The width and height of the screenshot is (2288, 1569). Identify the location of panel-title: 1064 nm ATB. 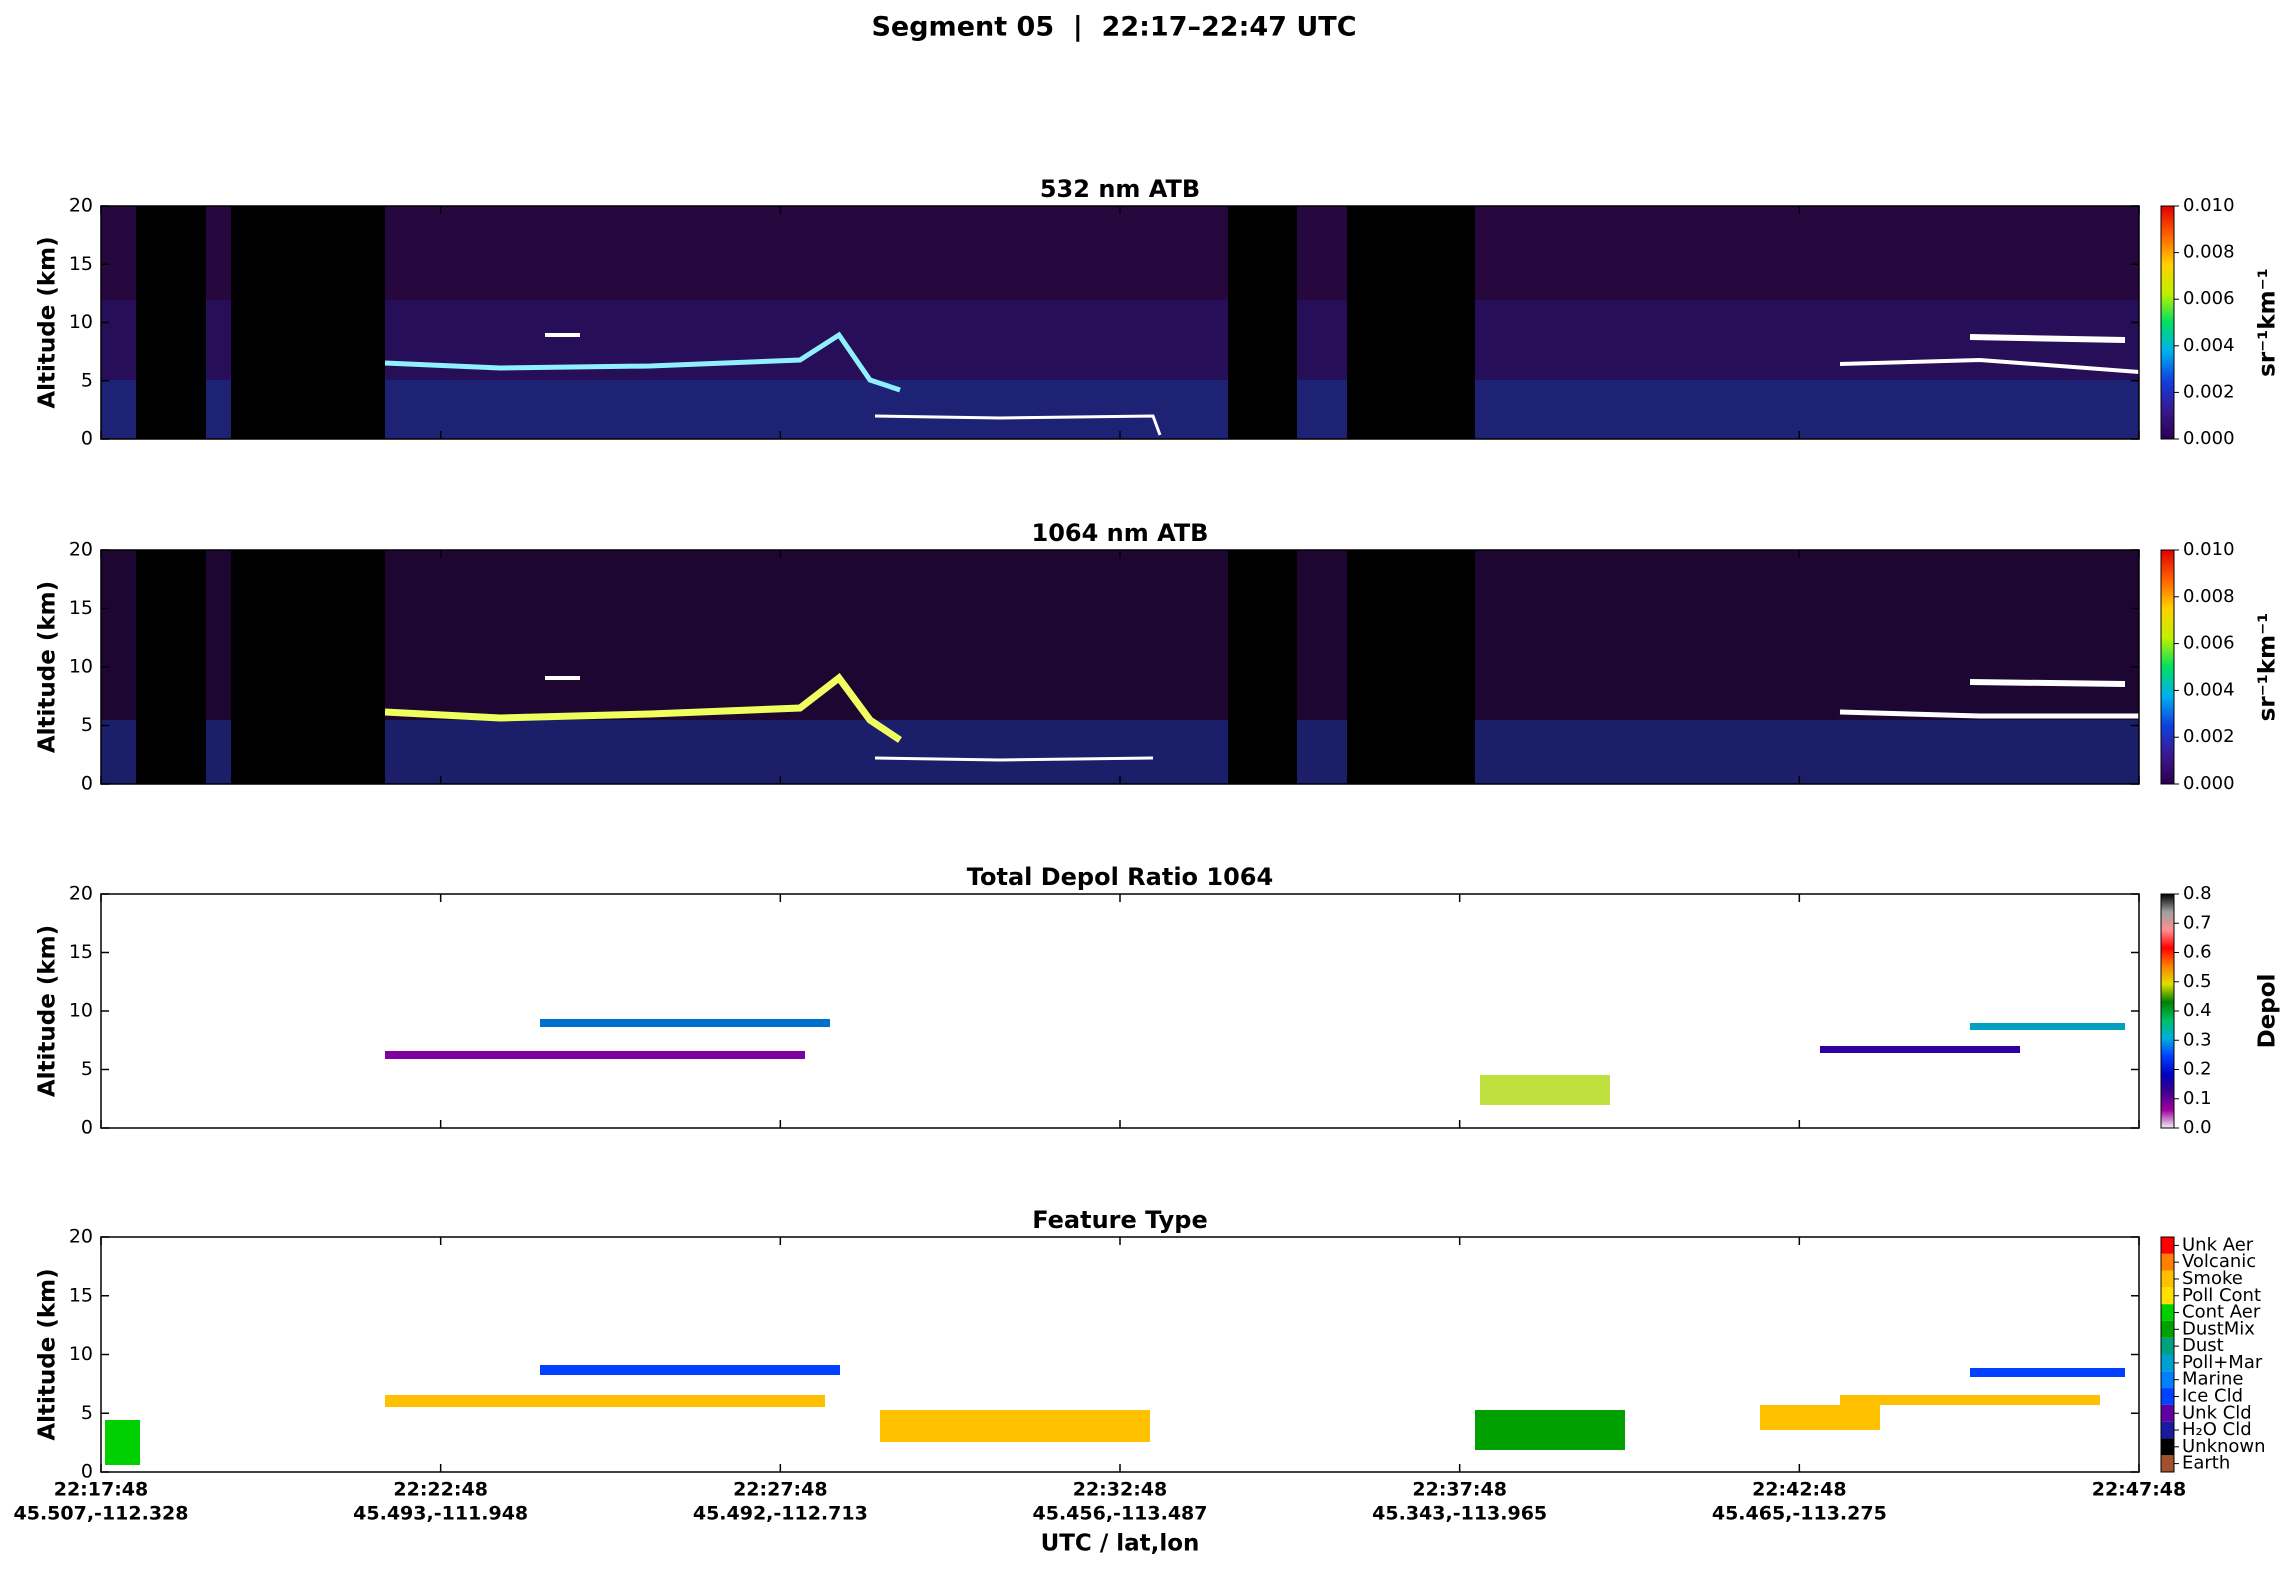
(1120, 533).